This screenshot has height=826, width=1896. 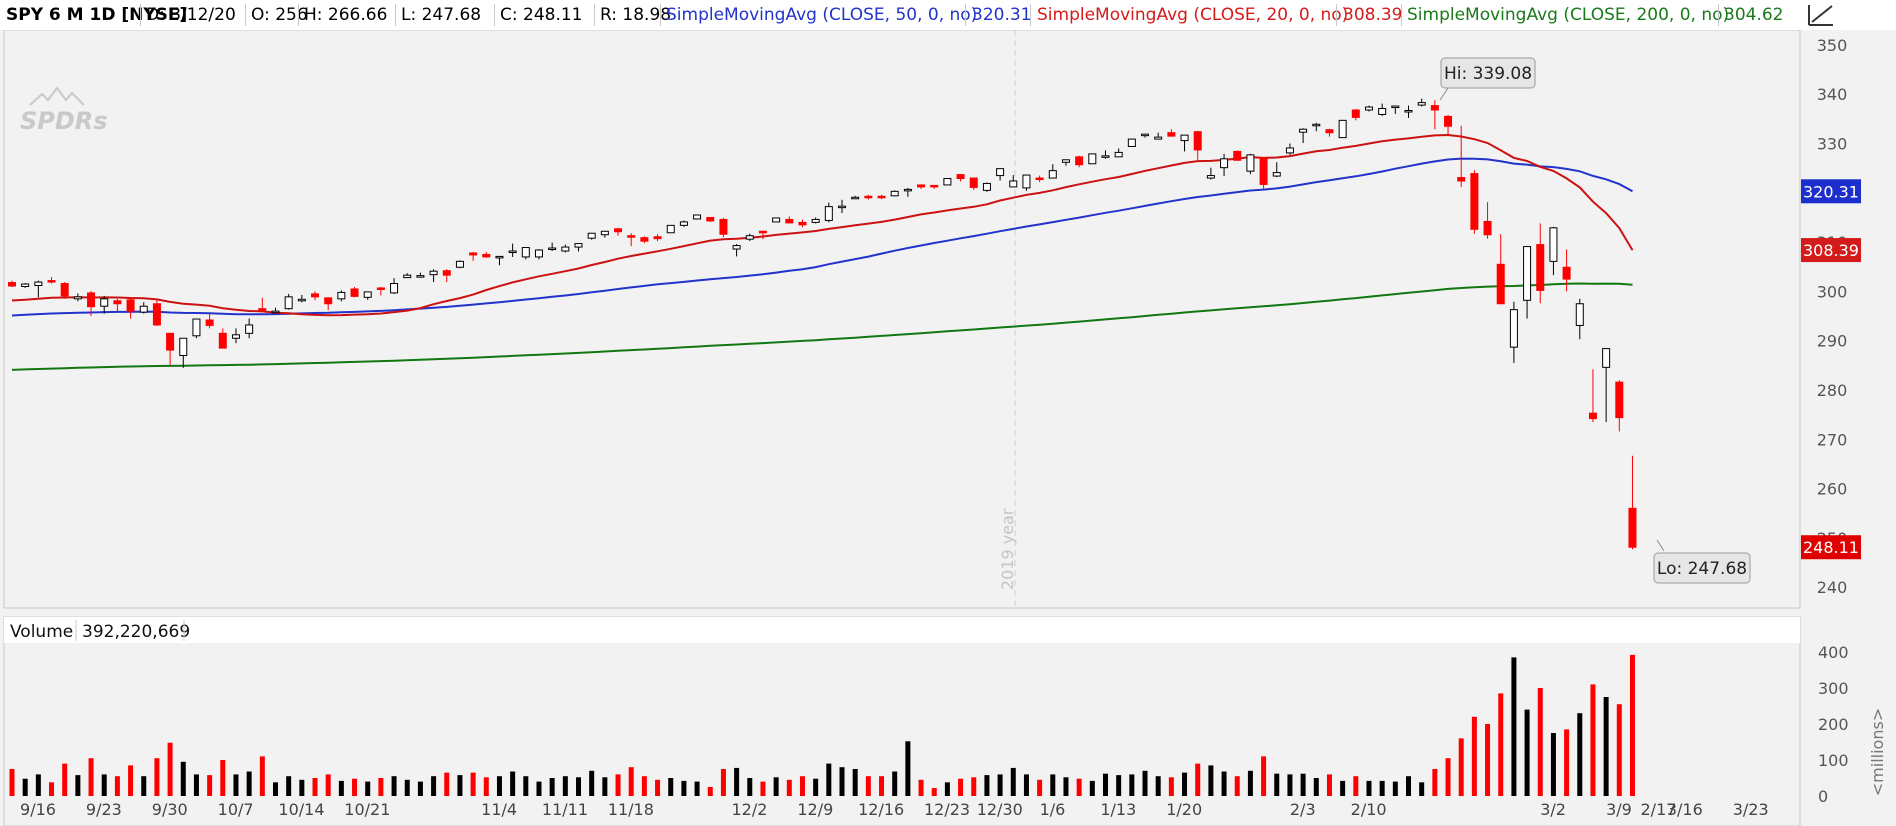 What do you see at coordinates (1619, 809) in the screenshot?
I see `date-axis-tick: 3/9` at bounding box center [1619, 809].